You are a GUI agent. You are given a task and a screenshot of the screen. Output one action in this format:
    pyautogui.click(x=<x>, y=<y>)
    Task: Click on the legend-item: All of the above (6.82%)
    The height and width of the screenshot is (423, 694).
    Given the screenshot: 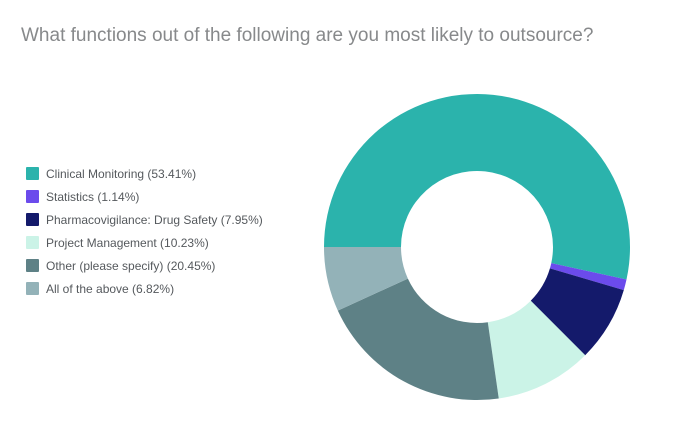 What is the action you would take?
    pyautogui.click(x=144, y=288)
    